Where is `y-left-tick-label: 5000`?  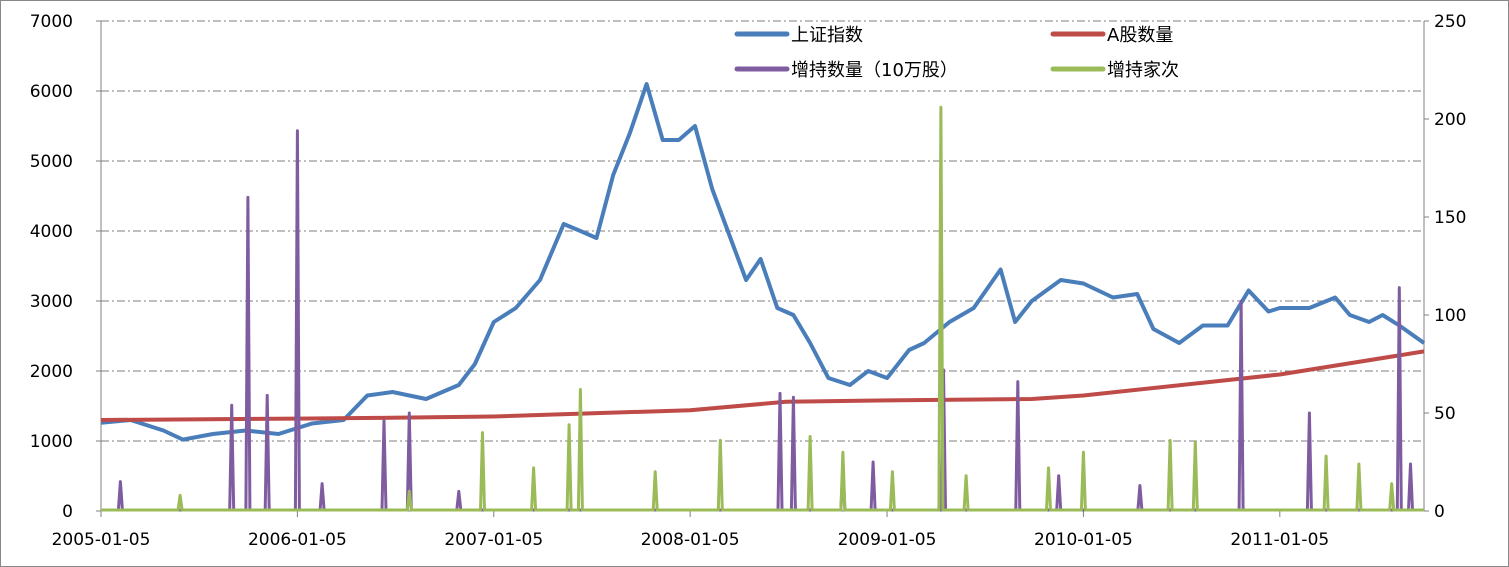
y-left-tick-label: 5000 is located at coordinates (51, 162).